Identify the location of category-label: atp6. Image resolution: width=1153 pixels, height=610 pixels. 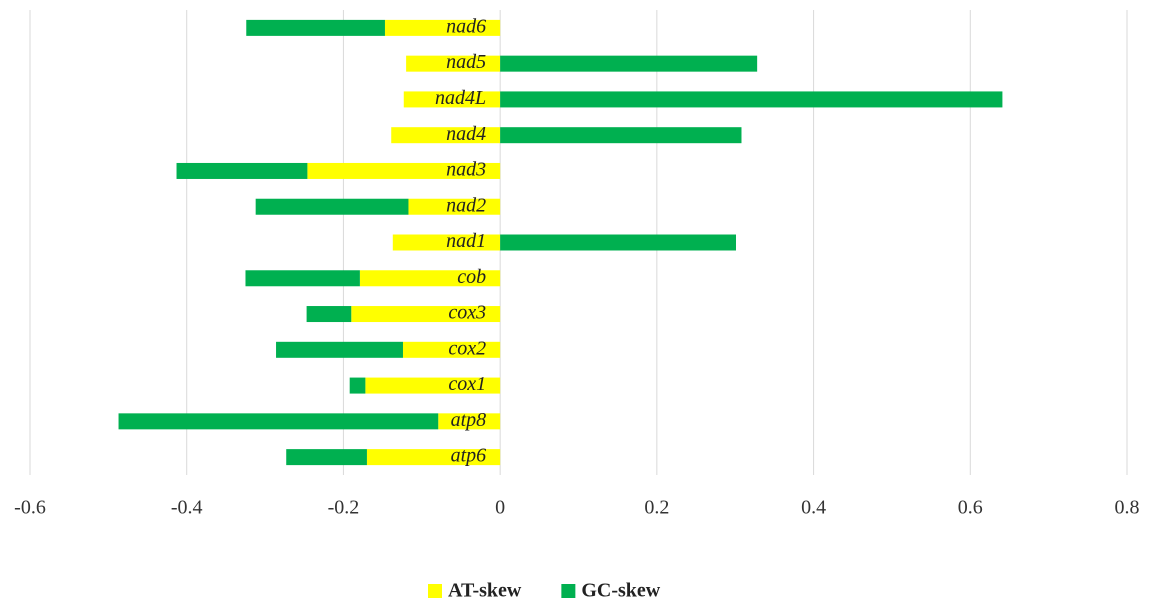
(469, 456).